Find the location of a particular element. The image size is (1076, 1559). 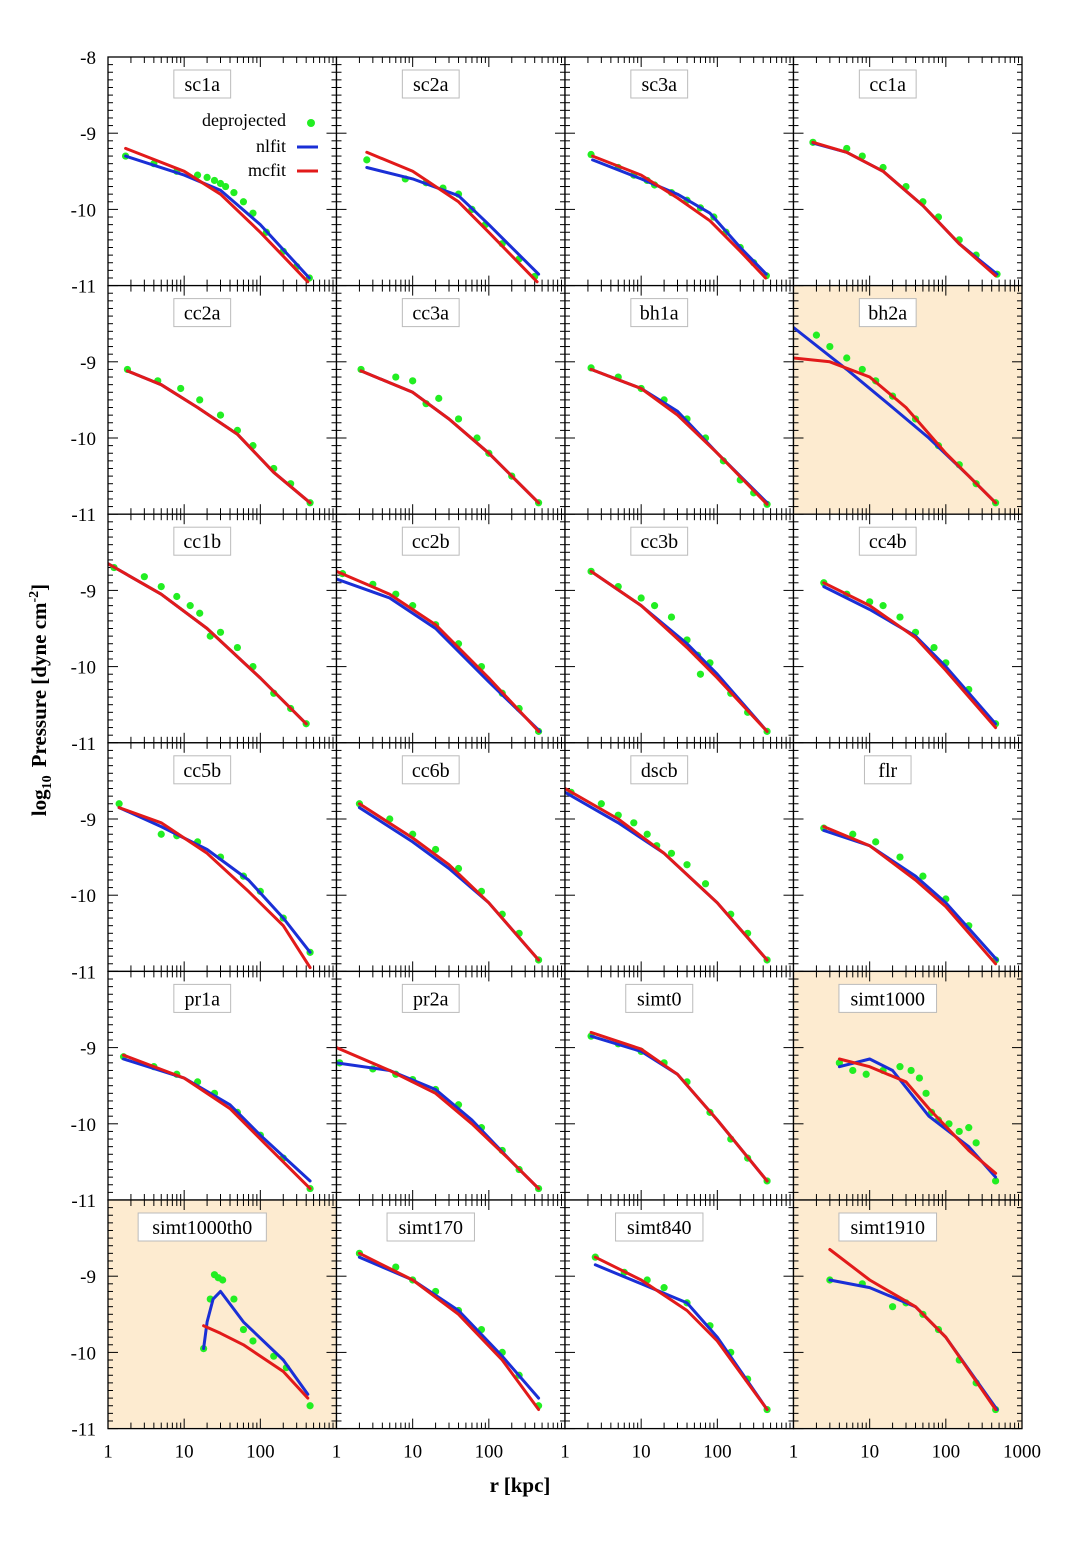

panel-cc4b: cc4b is located at coordinates (907, 628).